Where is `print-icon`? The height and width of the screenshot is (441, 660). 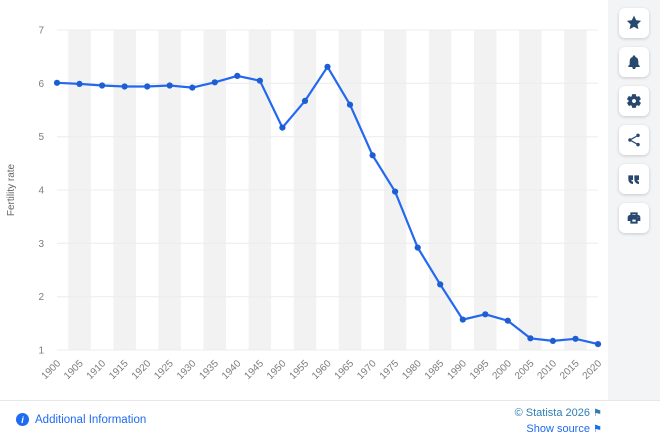
print-icon is located at coordinates (634, 218).